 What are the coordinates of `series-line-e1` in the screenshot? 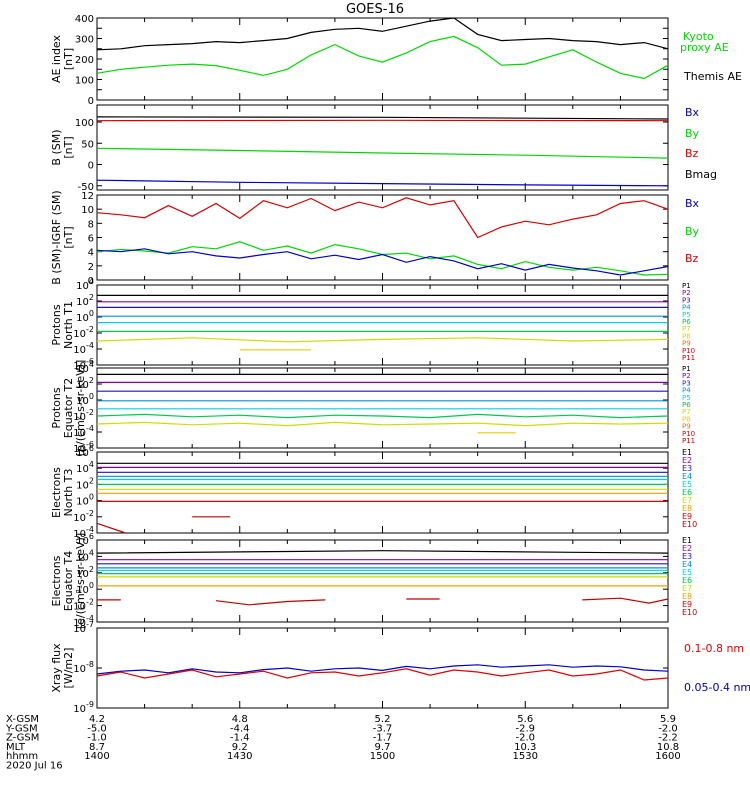 It's located at (382, 552).